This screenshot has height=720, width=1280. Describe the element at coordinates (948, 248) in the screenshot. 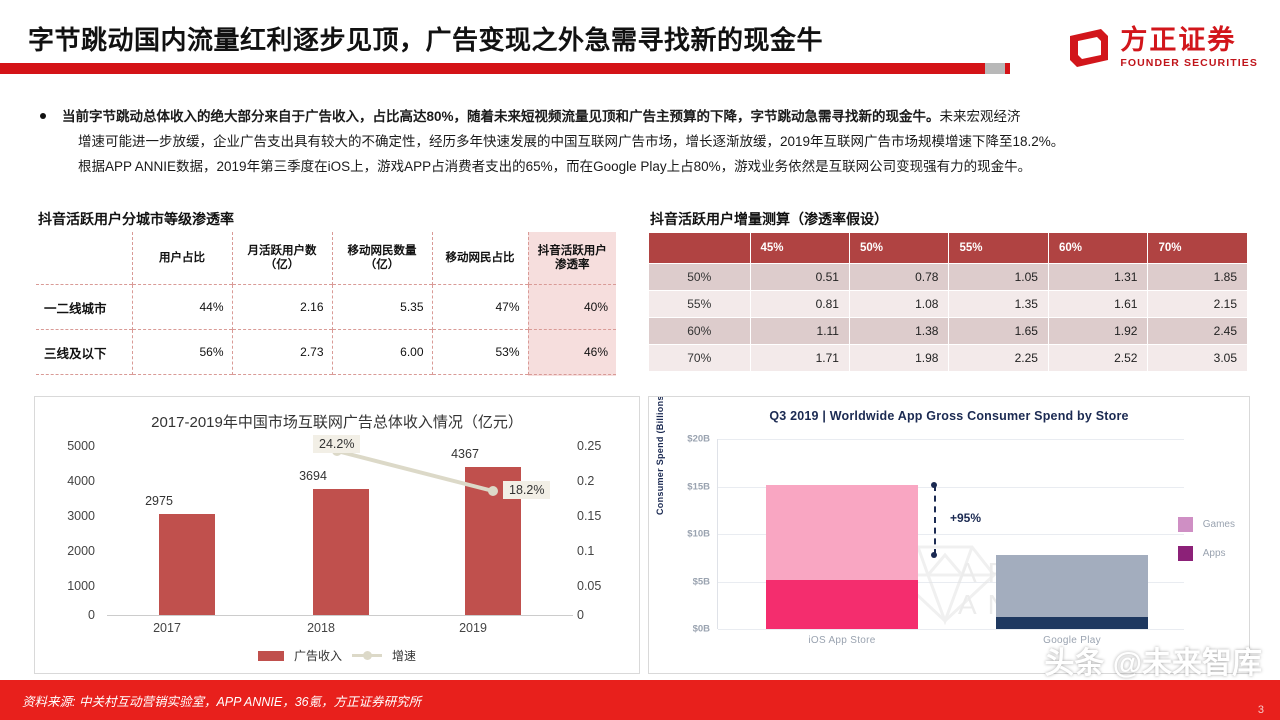

I see `table-header-row: 45% 50% 55% 60% 70%` at that location.